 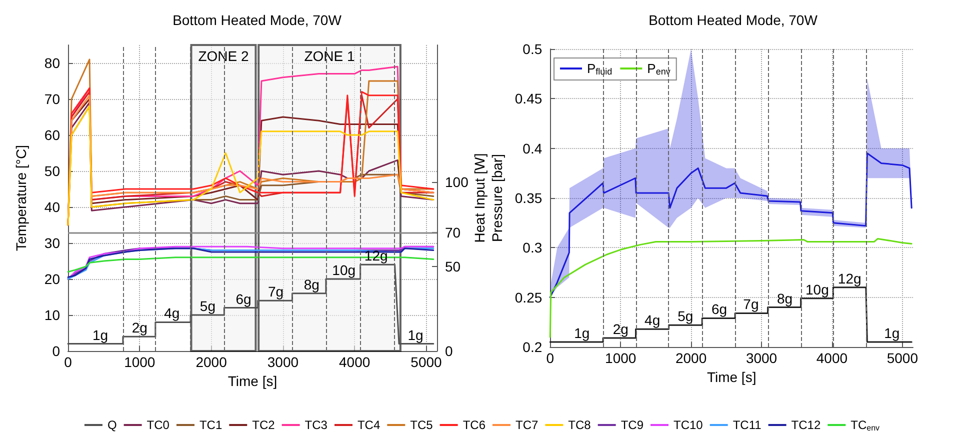 What do you see at coordinates (316, 425) in the screenshot?
I see `legend-label: TC3` at bounding box center [316, 425].